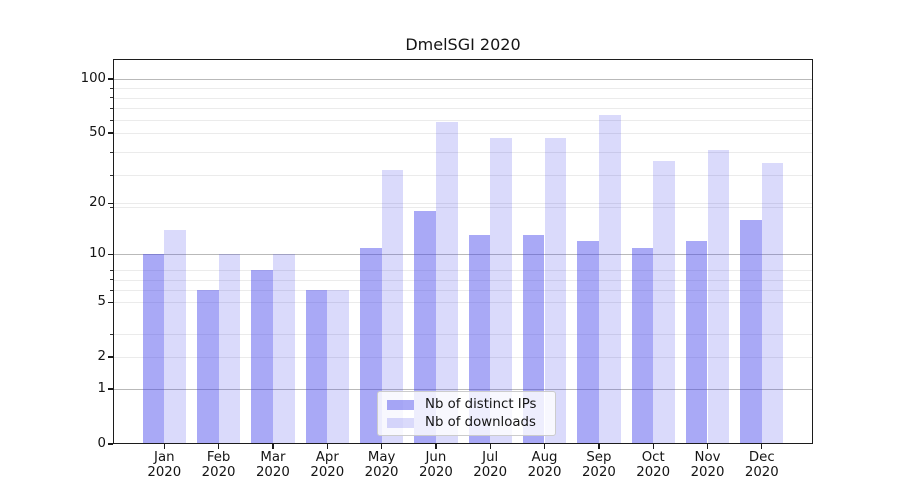 The image size is (900, 500). I want to click on legend-label-distinct-ips: Nb of distinct IPs, so click(481, 404).